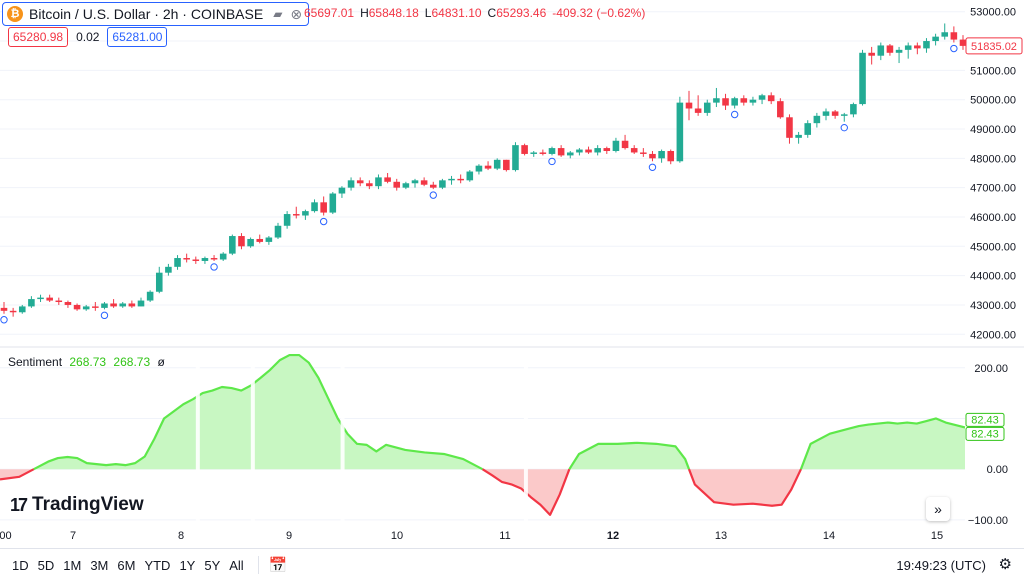  I want to click on bitcoin-icon: ₿, so click(15, 14).